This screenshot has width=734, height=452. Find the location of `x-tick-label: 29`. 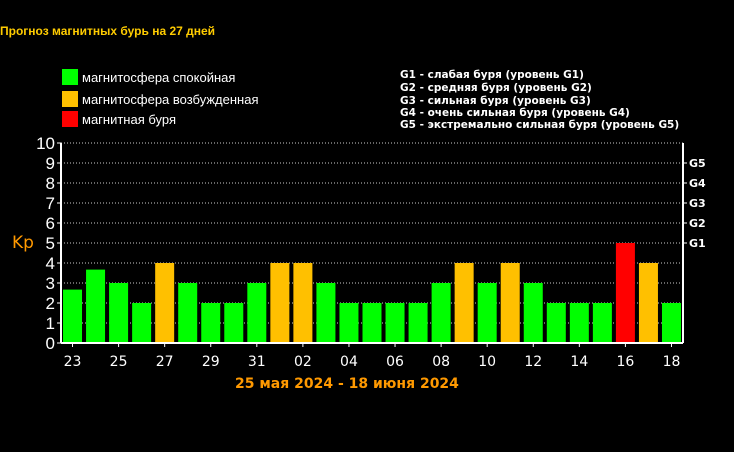

x-tick-label: 29 is located at coordinates (211, 362).